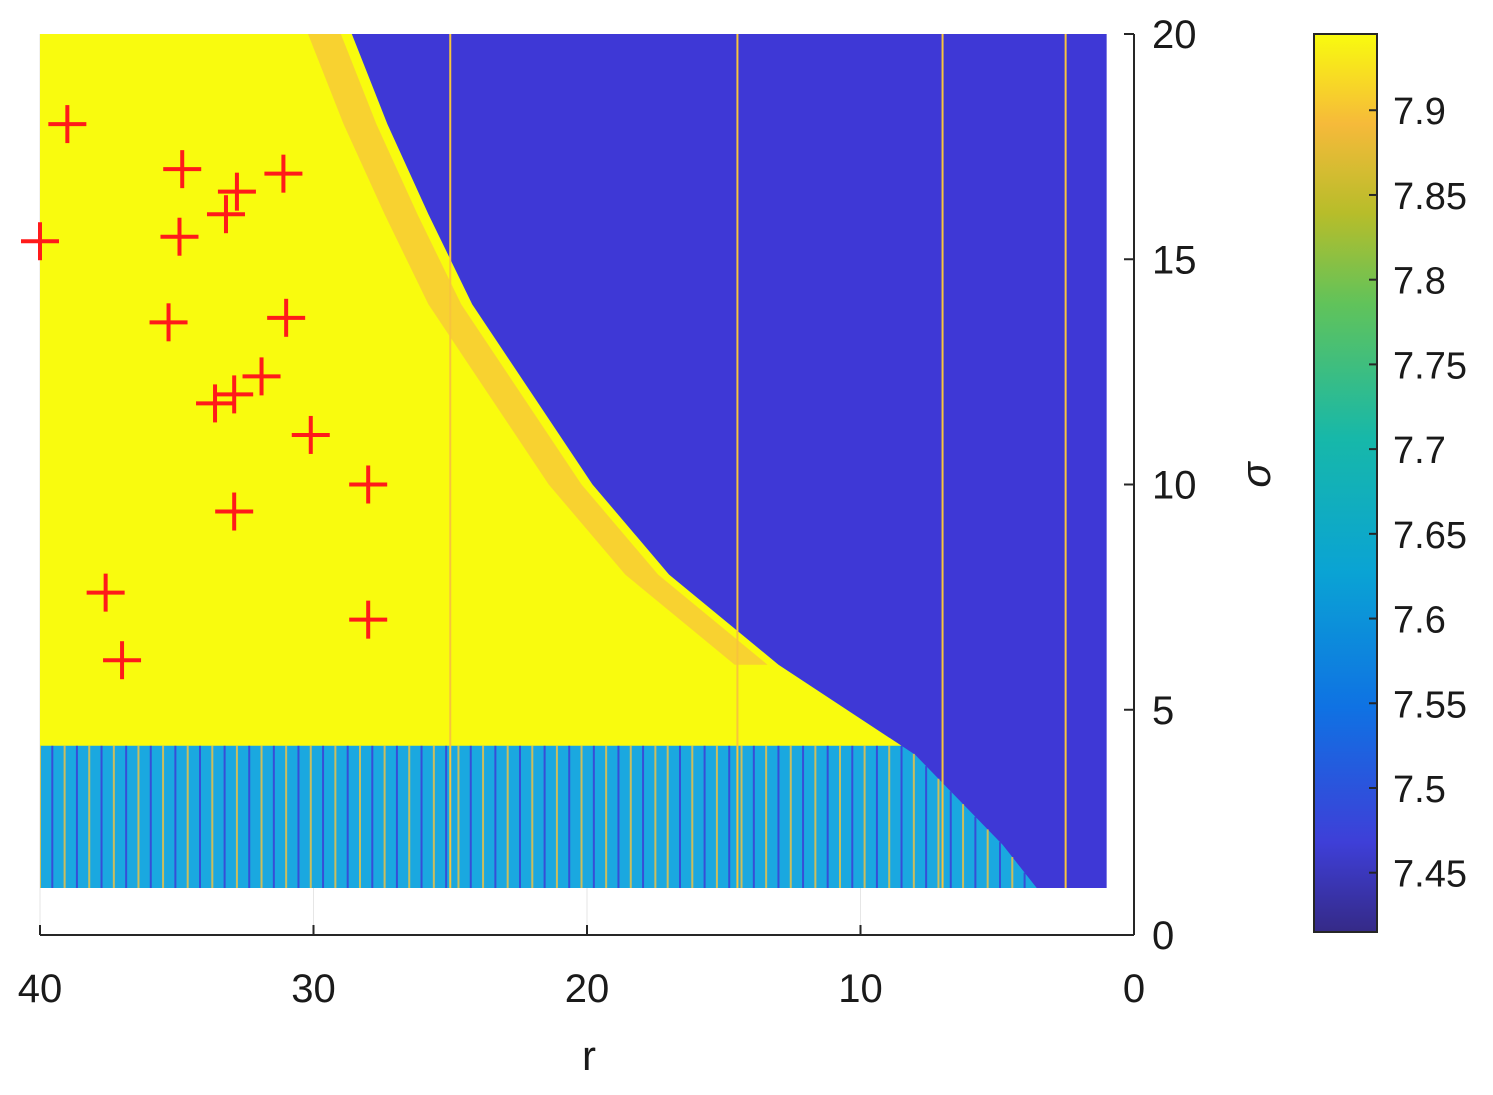 The height and width of the screenshot is (1095, 1493). I want to click on marker-layer, so click(204, 392).